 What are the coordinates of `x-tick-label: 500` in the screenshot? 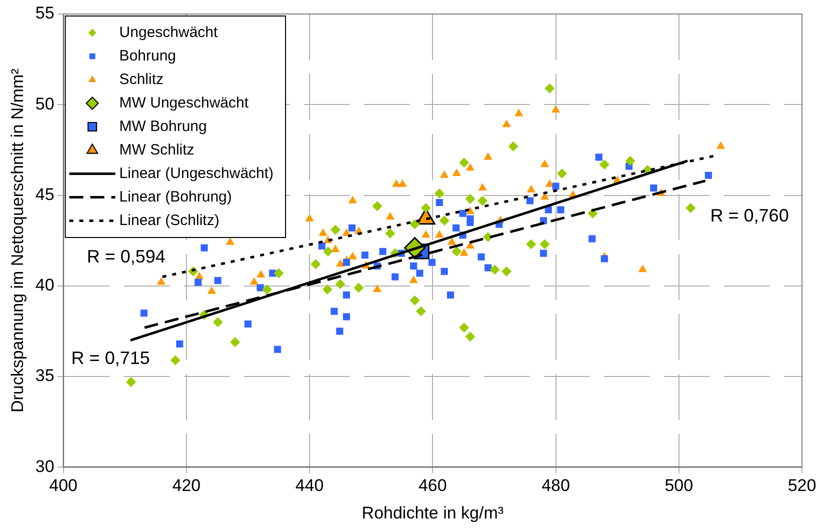 It's located at (679, 486).